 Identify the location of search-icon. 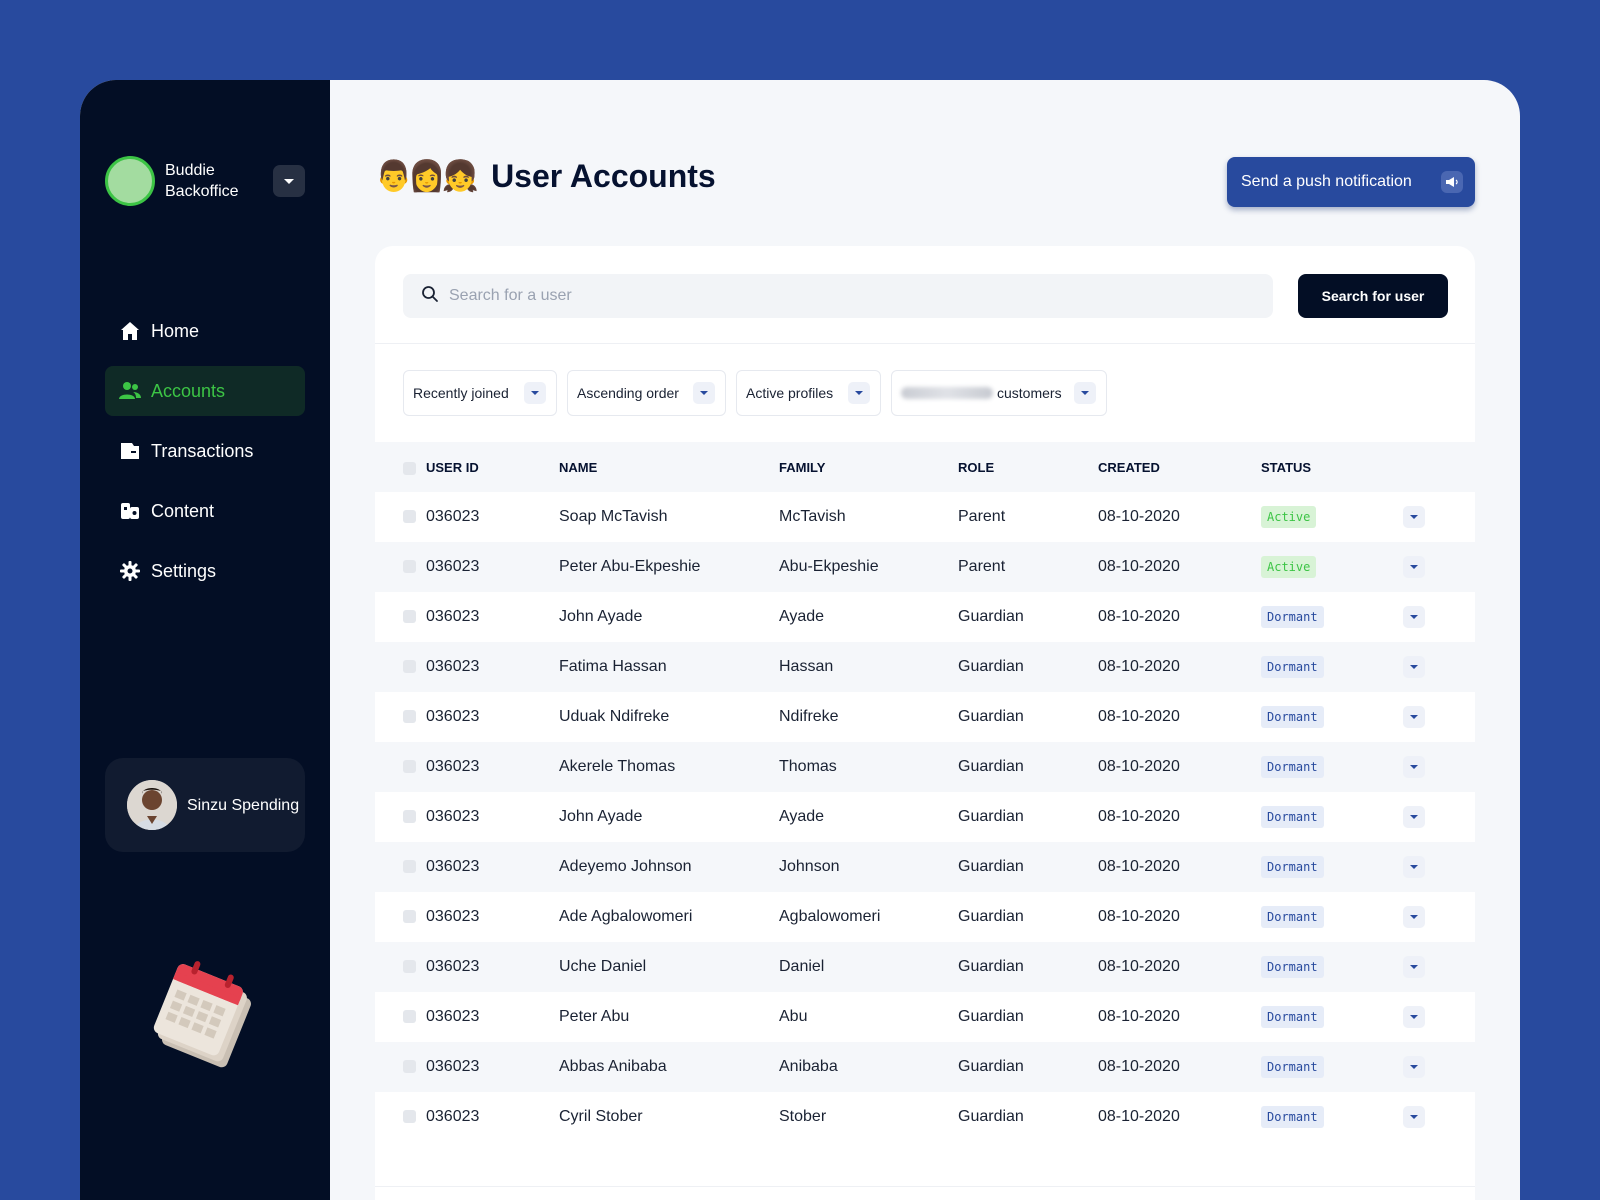
(430, 296).